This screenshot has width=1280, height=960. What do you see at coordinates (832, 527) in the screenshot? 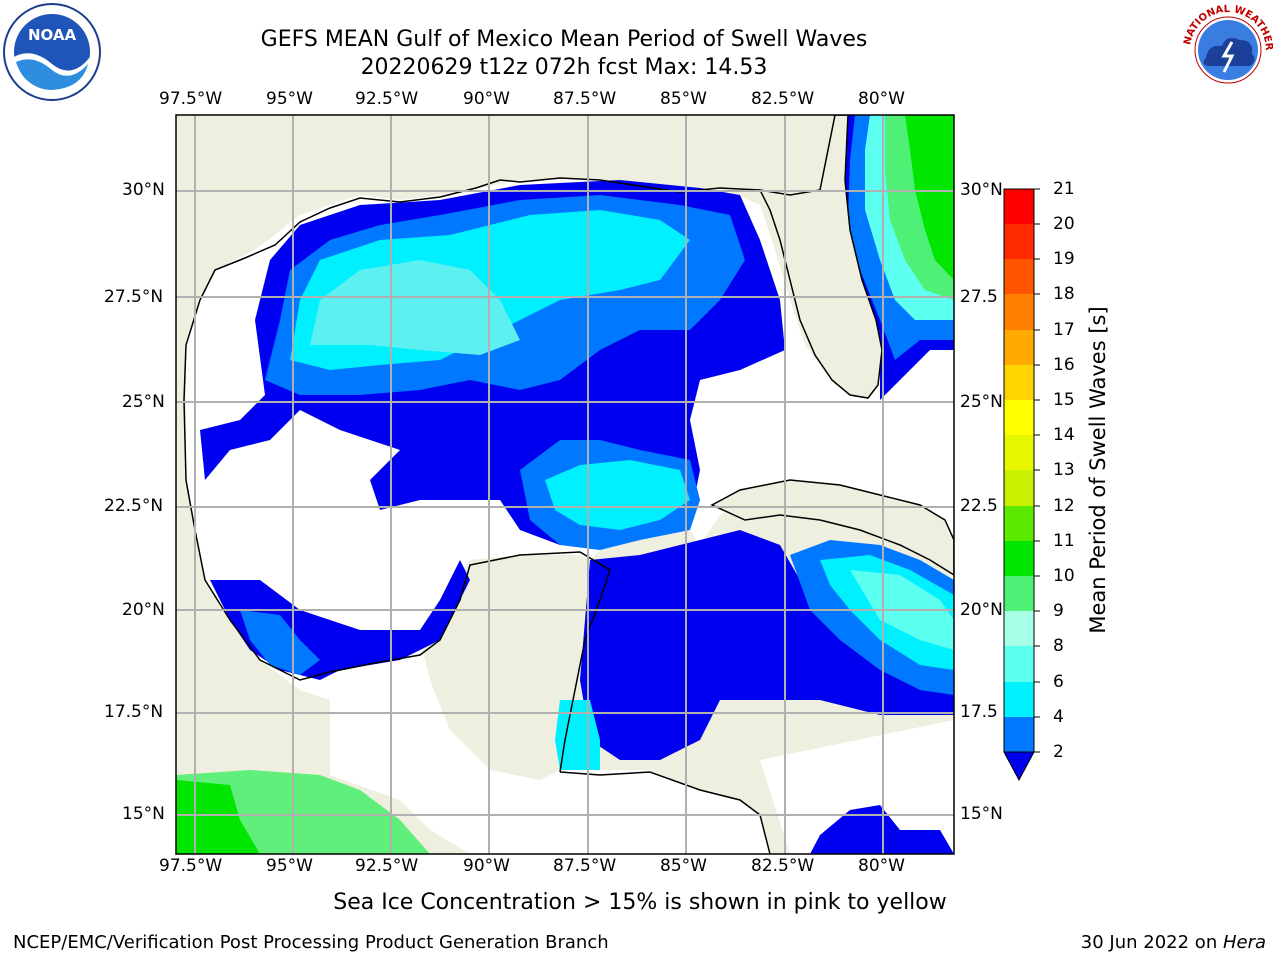
I see `cuba-land` at bounding box center [832, 527].